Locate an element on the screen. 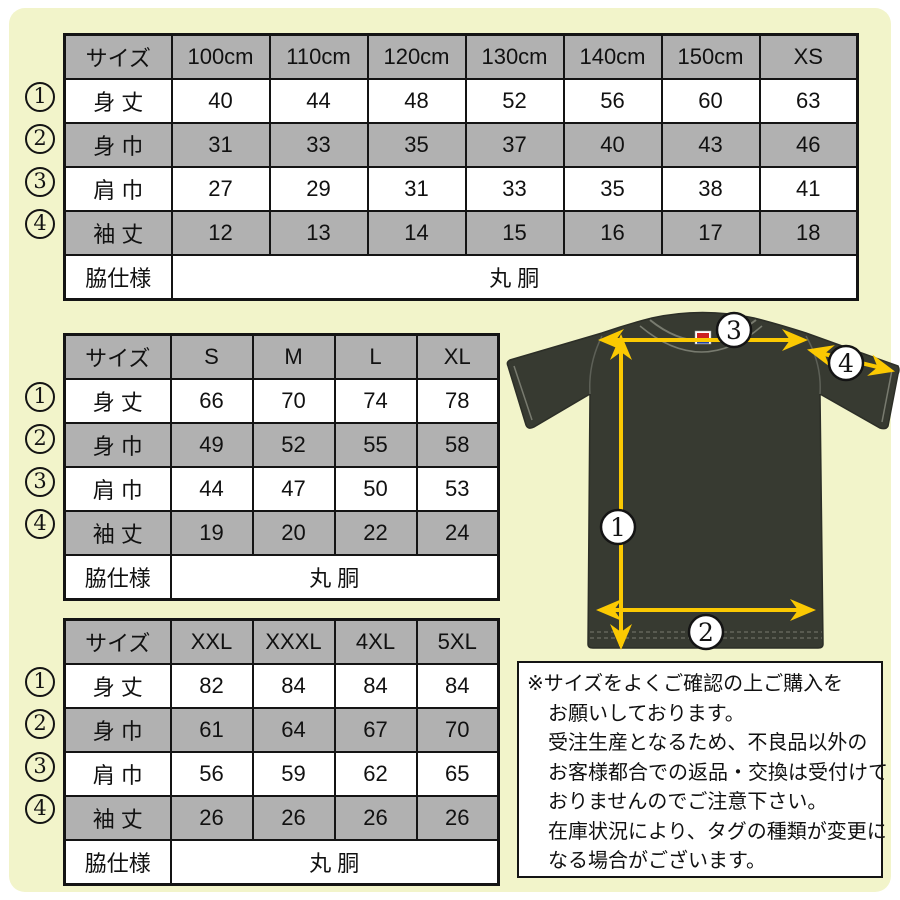  table-row: 袖 丈 12 13 14 15 16 17 18 is located at coordinates (461, 233).